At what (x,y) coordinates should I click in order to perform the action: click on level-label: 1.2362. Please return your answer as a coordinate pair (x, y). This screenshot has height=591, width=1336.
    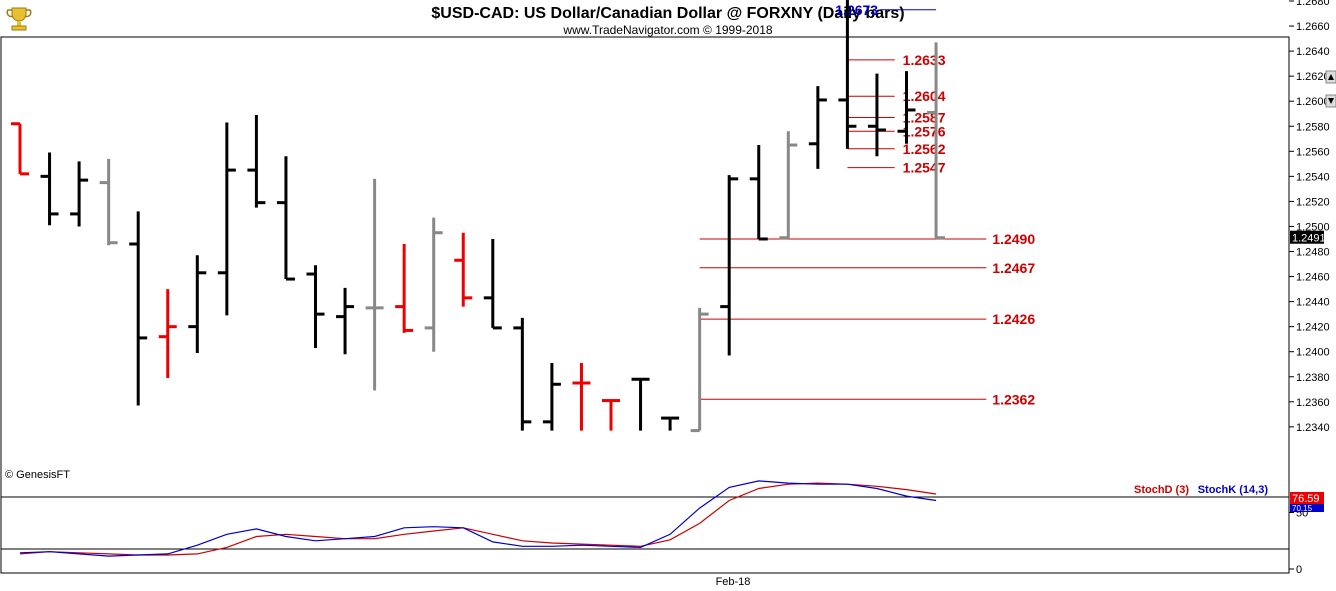
    Looking at the image, I should click on (1013, 399).